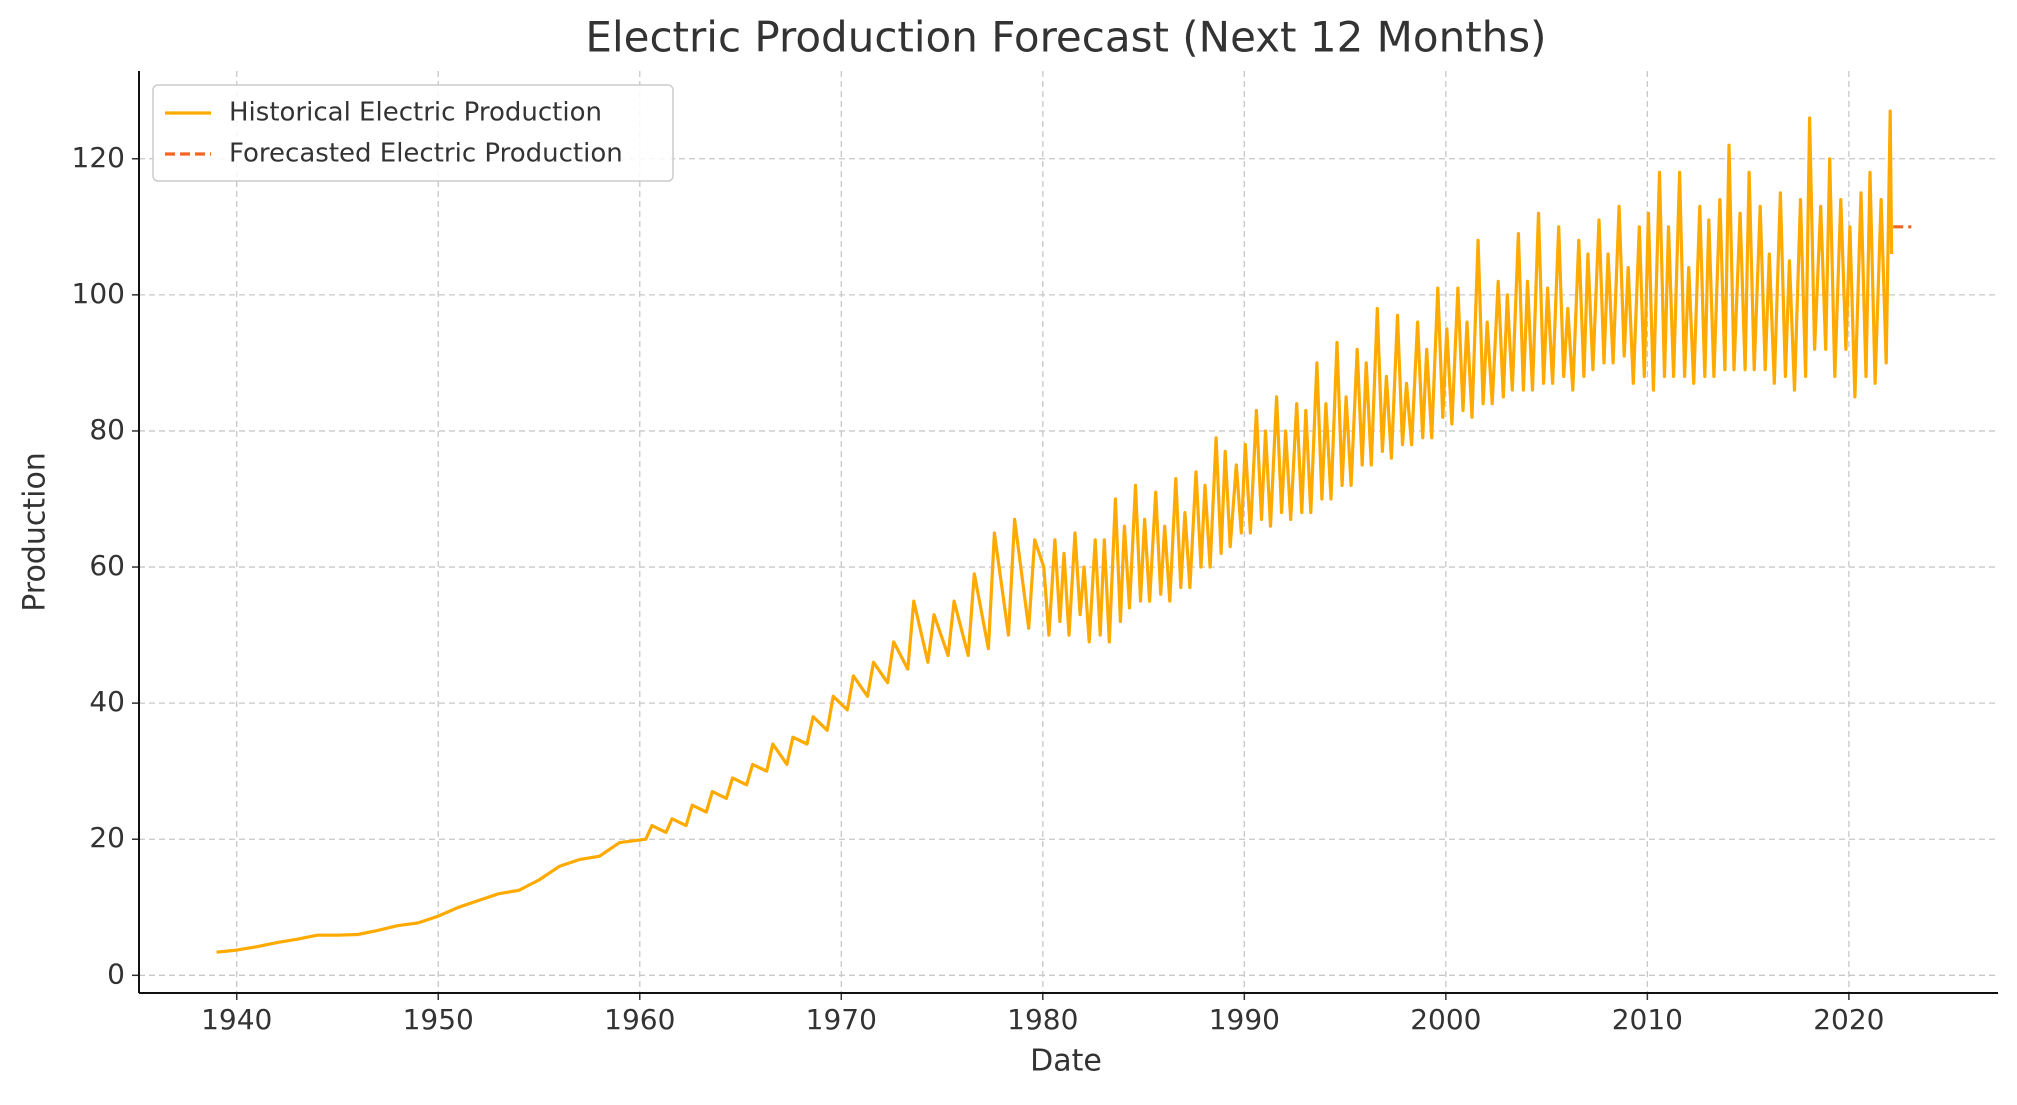 Image resolution: width=2017 pixels, height=1105 pixels. Describe the element at coordinates (98, 293) in the screenshot. I see `y-tick-label: 100` at that location.